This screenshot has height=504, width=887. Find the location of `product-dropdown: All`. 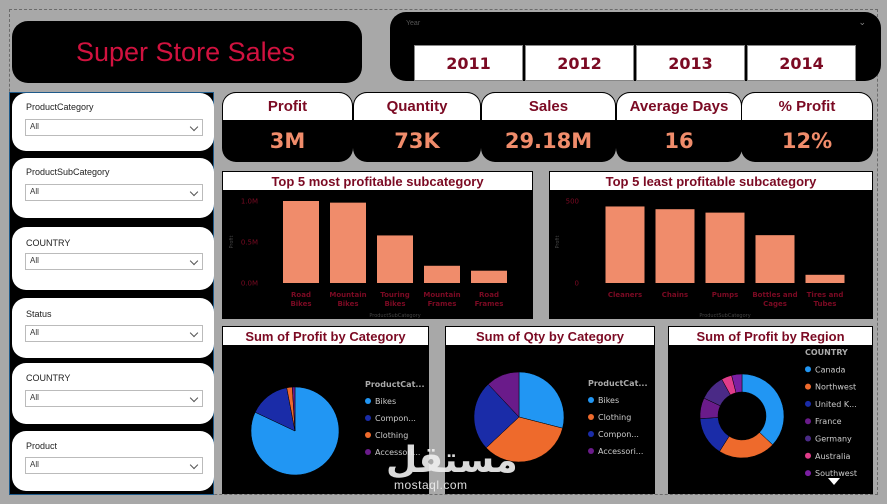

product-dropdown: All is located at coordinates (114, 465).